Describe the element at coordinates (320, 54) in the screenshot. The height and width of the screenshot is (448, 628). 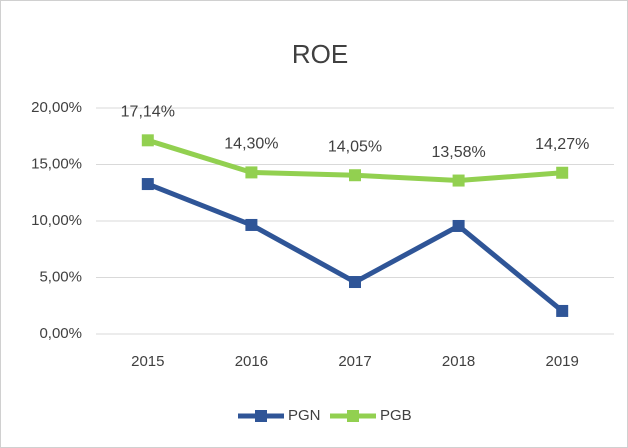
I see `chart-title: ROE` at that location.